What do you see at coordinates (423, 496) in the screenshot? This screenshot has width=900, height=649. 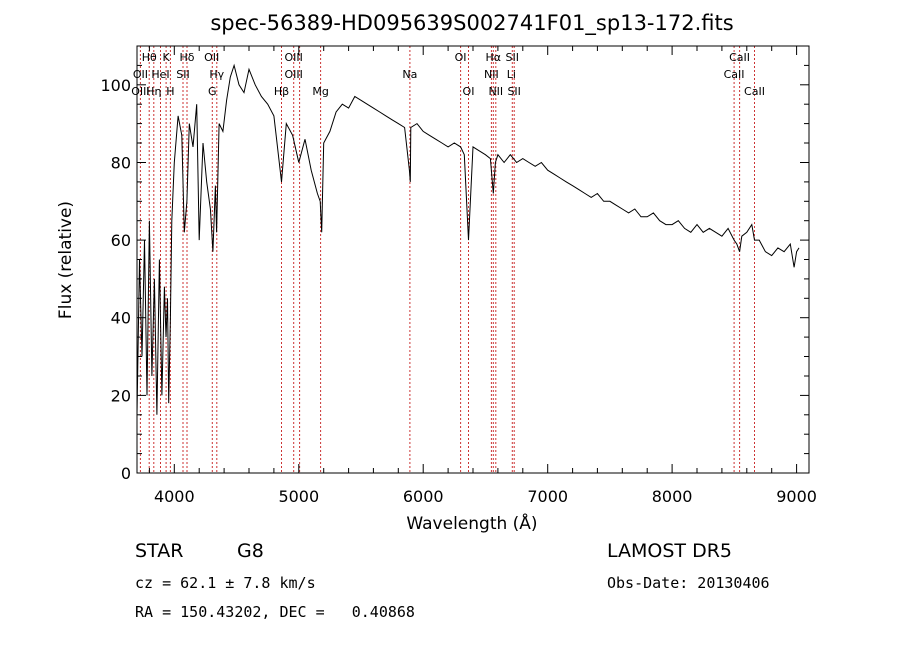 I see `x-tick-label: 6000` at bounding box center [423, 496].